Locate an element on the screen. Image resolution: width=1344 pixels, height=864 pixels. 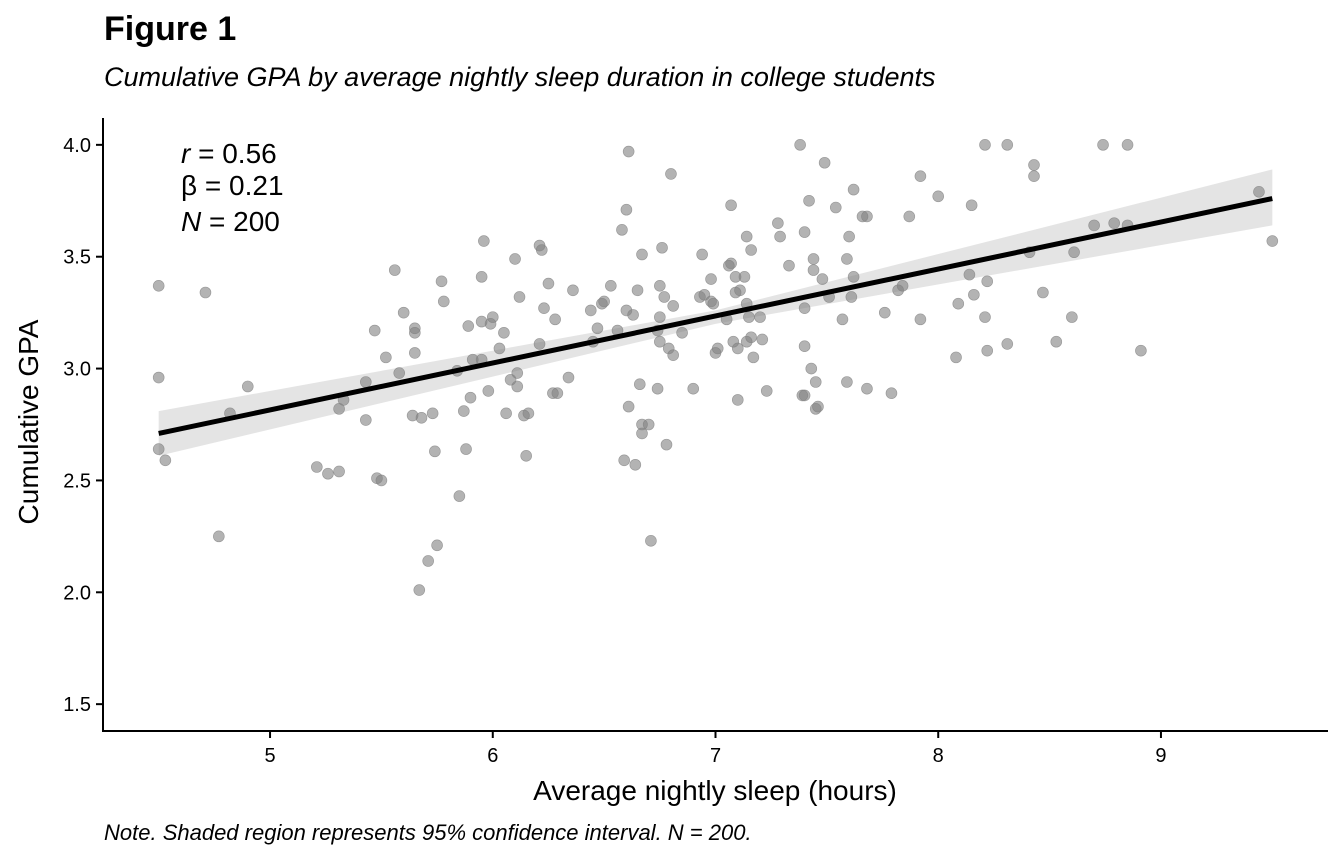
x-tick-label: 6 is located at coordinates (492, 756).